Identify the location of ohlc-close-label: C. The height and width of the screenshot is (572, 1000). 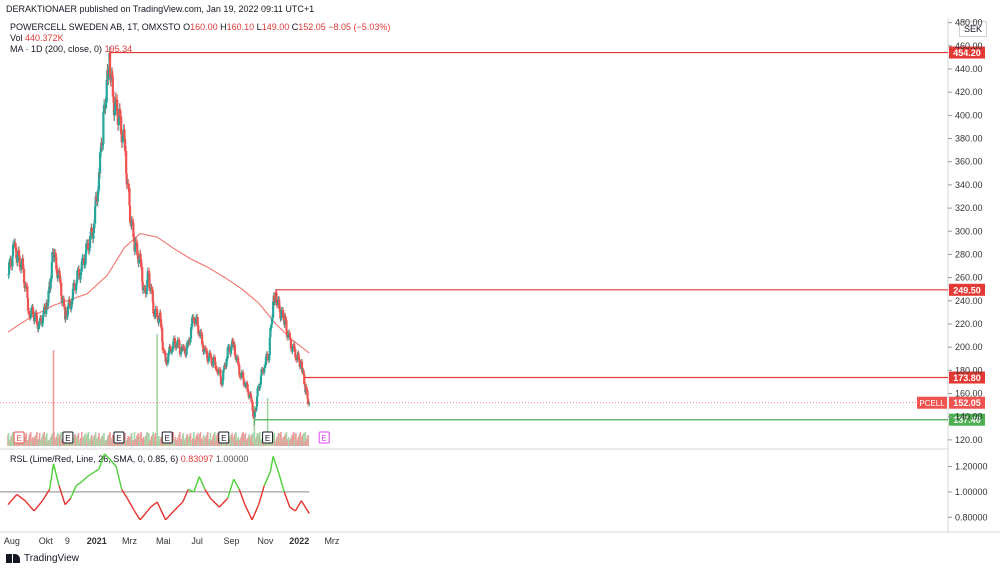
(295, 27).